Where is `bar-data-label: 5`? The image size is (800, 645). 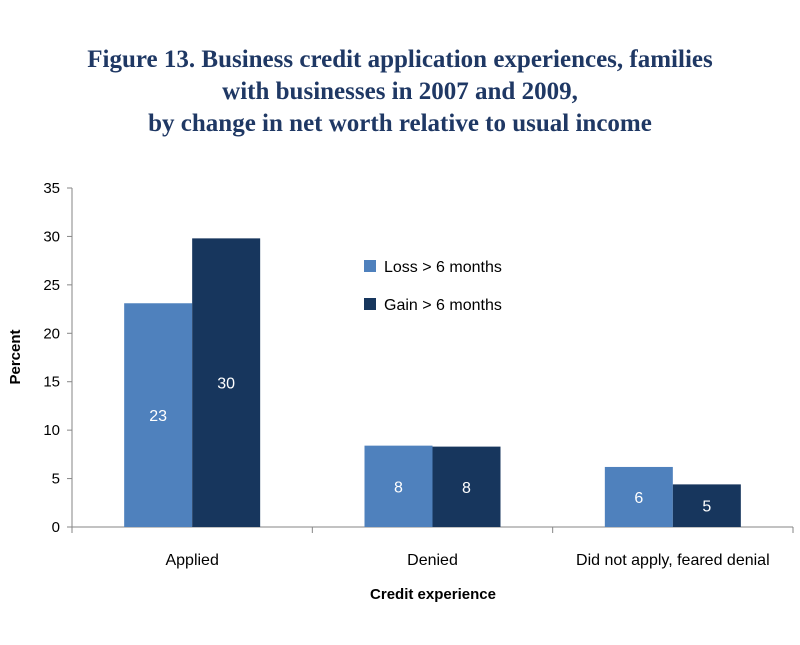
bar-data-label: 5 is located at coordinates (706, 507).